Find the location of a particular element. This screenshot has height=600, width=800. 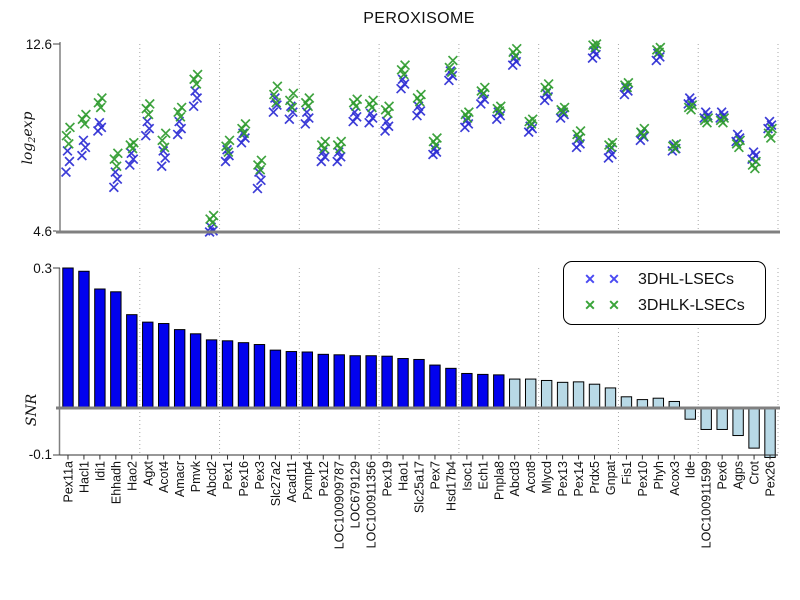

gene-label: Crot is located at coordinates (755, 472).